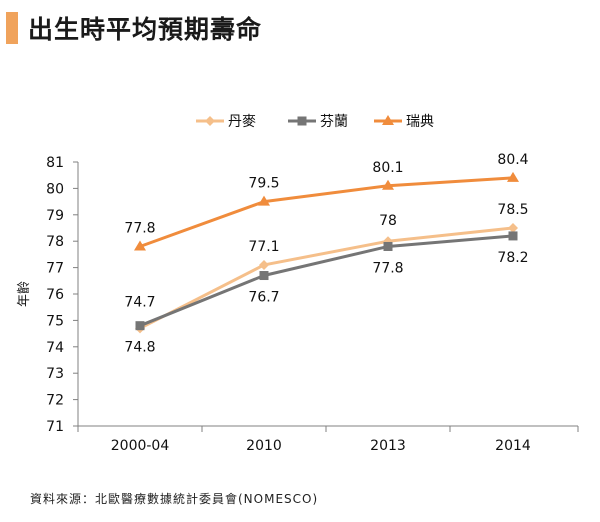 This screenshot has width=600, height=522. Describe the element at coordinates (55, 163) in the screenshot. I see `y-tick-label: 81` at that location.